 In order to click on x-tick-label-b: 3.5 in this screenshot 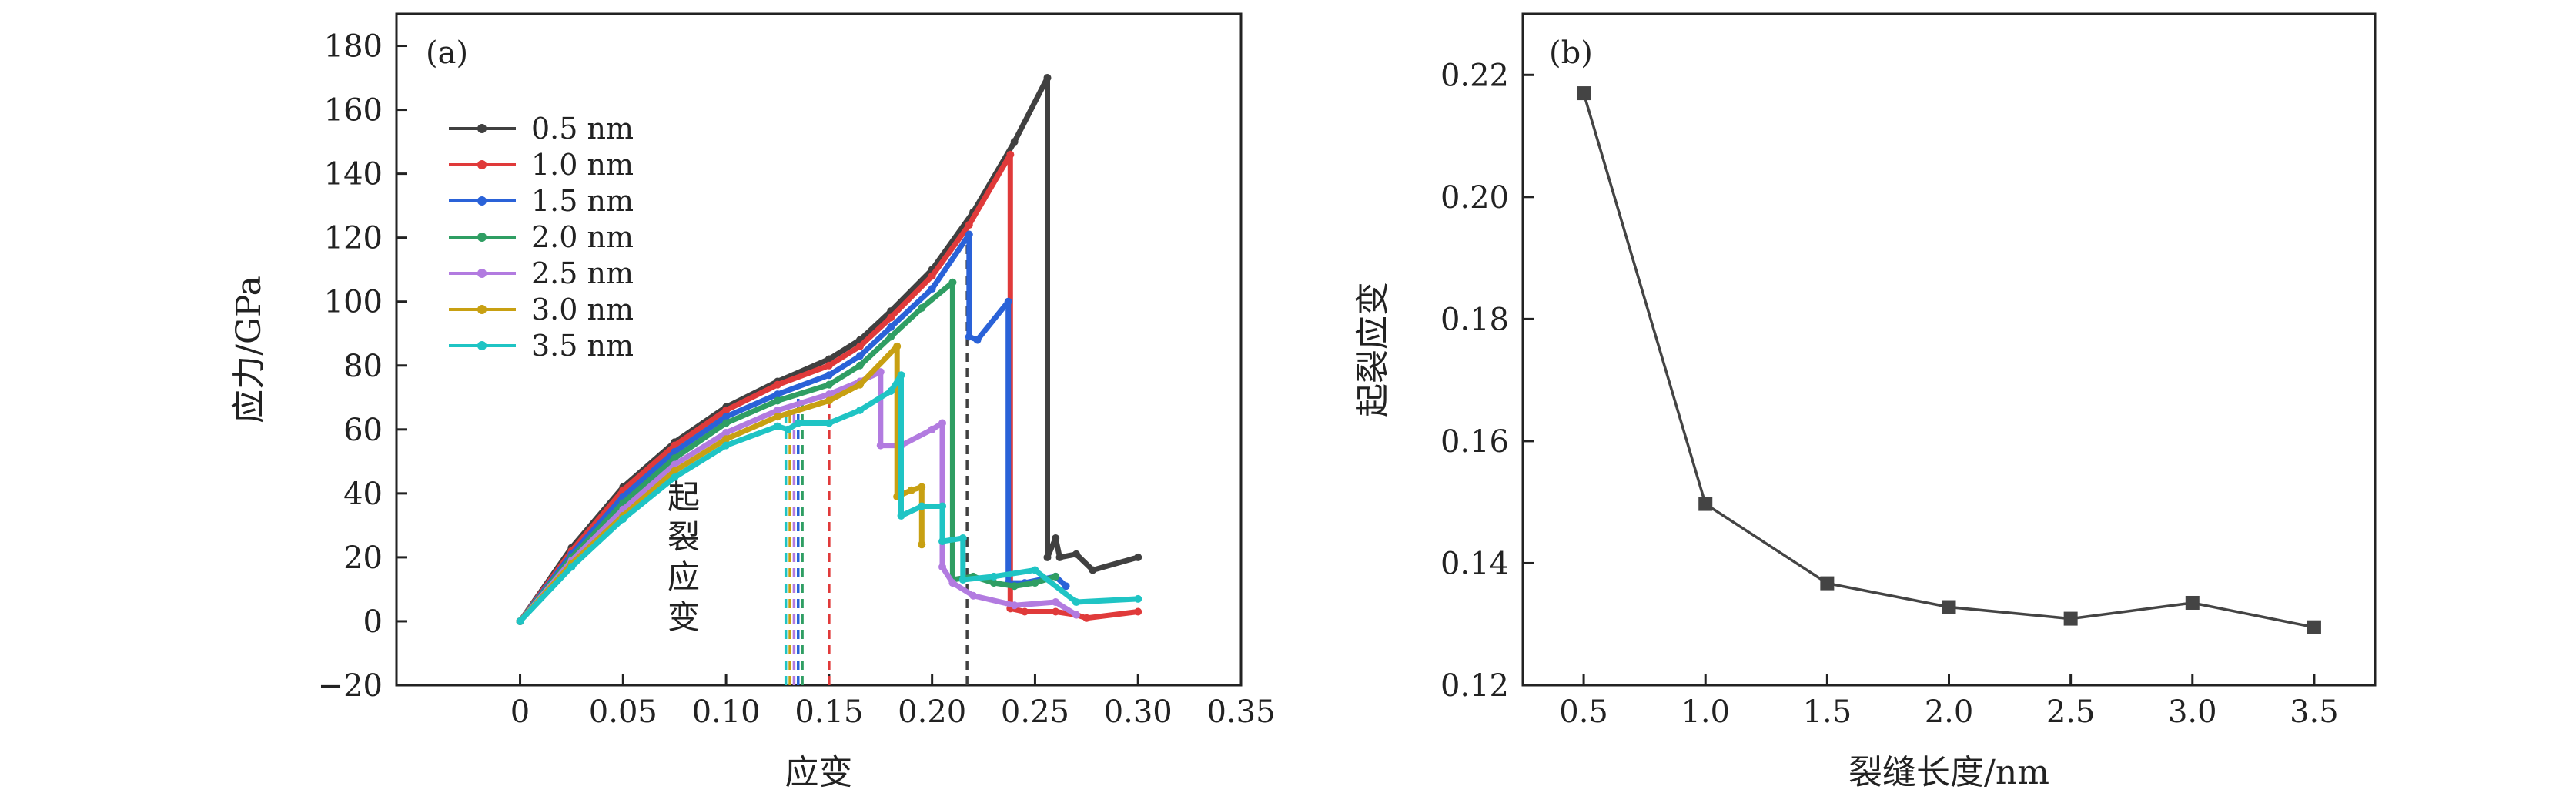, I will do `click(2314, 712)`.